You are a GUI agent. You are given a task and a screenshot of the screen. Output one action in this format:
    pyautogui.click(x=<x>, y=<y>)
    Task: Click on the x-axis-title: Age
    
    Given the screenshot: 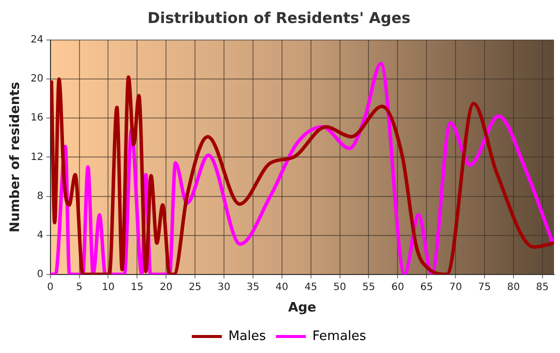 What is the action you would take?
    pyautogui.click(x=302, y=308)
    